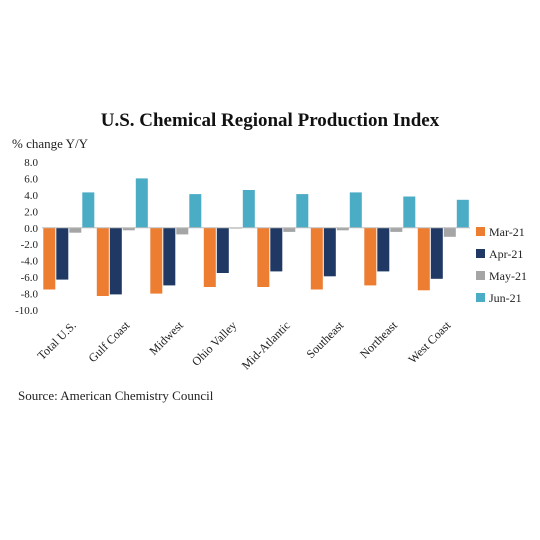 This screenshot has height=540, width=540. What do you see at coordinates (30, 295) in the screenshot?
I see `y-tick-label: -8.0` at bounding box center [30, 295].